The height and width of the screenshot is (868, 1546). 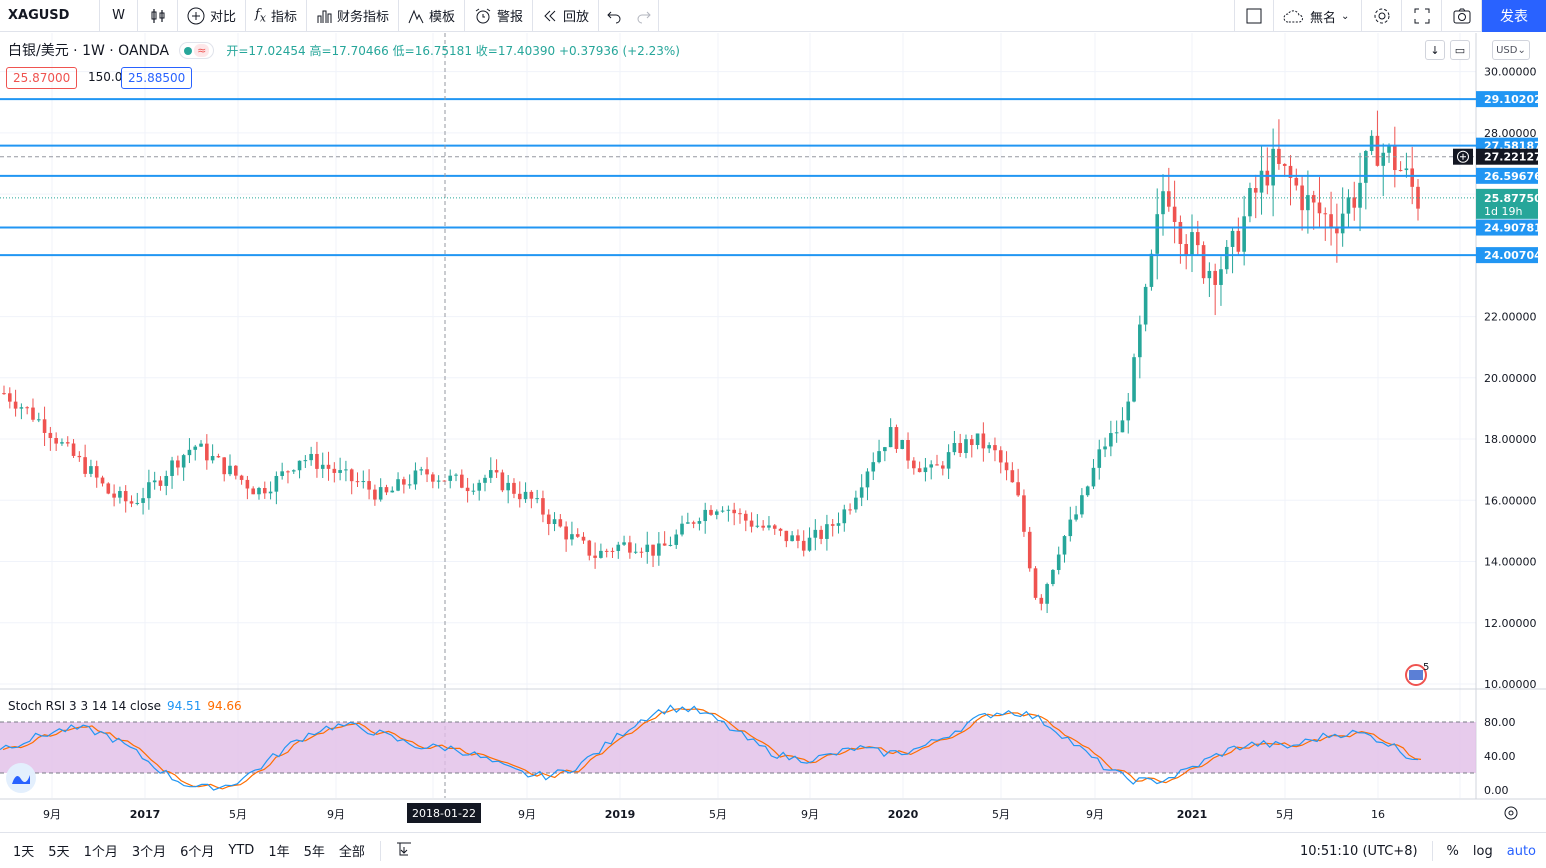 I want to click on range-3m: 3个月, so click(x=149, y=852).